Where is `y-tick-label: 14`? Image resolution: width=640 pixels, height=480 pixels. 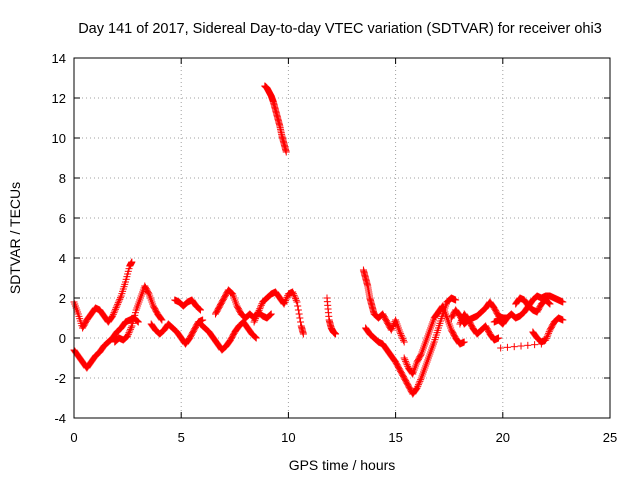
y-tick-label: 14 is located at coordinates (59, 58).